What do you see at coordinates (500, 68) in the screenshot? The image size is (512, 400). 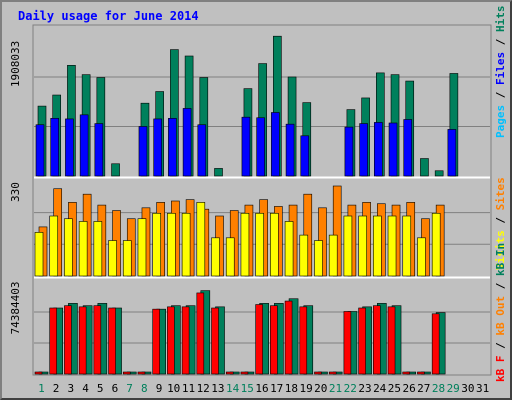 I see `legend-item: Files` at bounding box center [500, 68].